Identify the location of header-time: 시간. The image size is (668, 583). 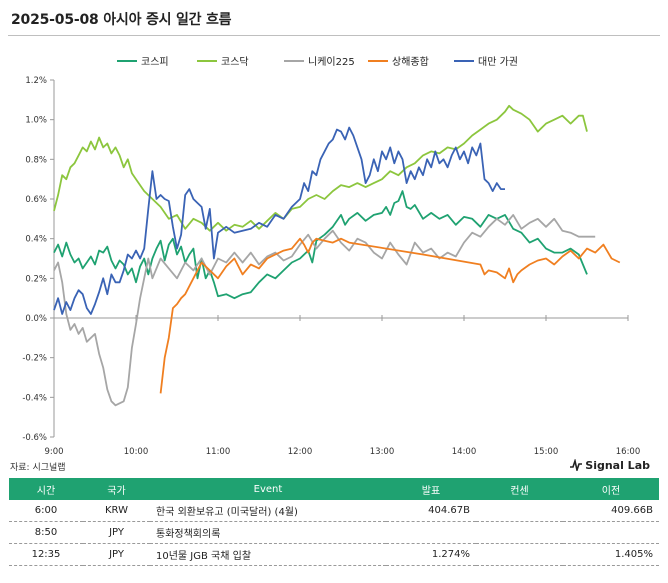
(46, 491).